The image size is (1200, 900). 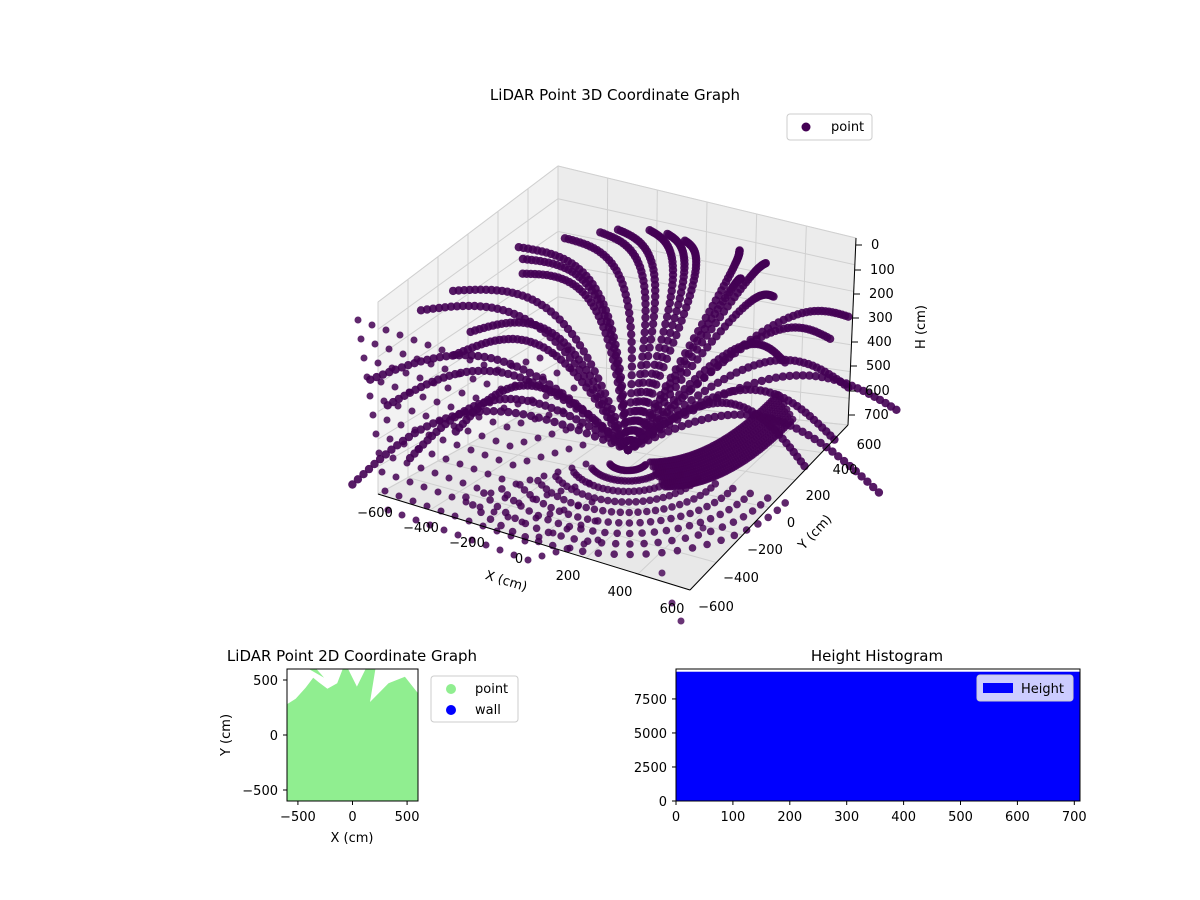 What do you see at coordinates (468, 264) in the screenshot?
I see `grid-line` at bounding box center [468, 264].